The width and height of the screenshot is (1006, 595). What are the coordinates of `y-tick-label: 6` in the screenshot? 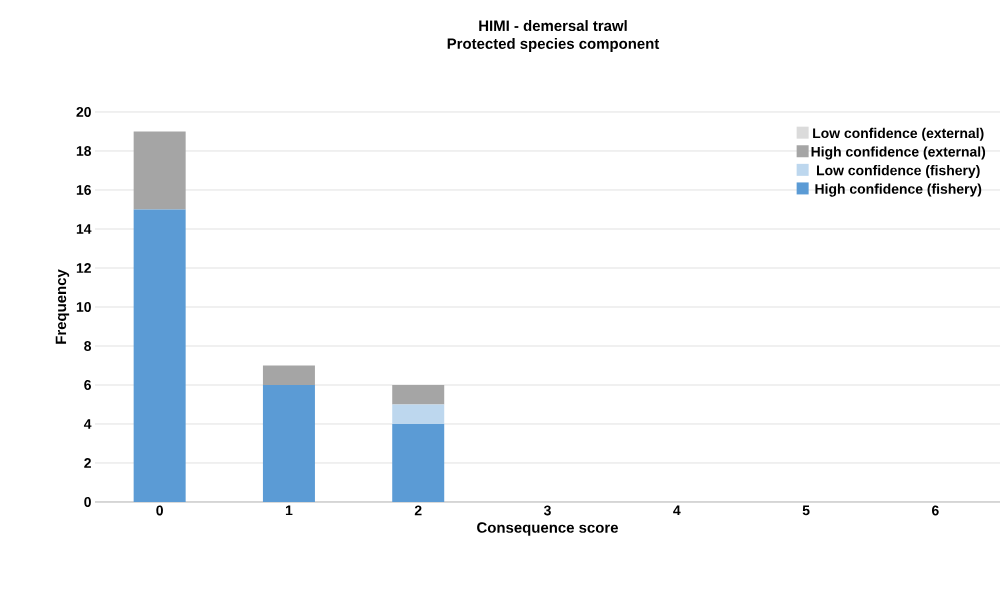 It's located at (87, 385).